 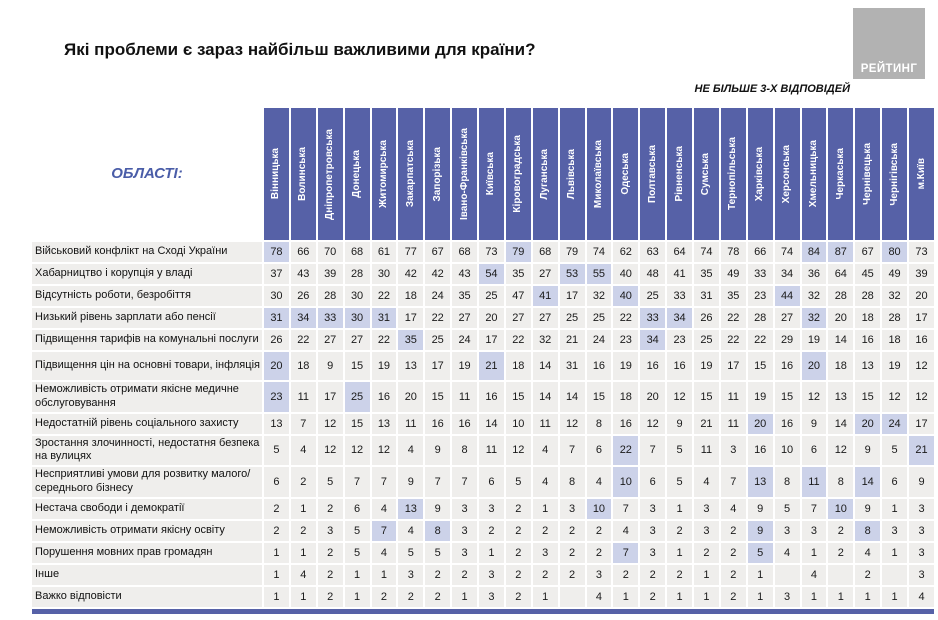 What do you see at coordinates (894, 174) in the screenshot?
I see `column-header-label: Чернігівська` at bounding box center [894, 174].